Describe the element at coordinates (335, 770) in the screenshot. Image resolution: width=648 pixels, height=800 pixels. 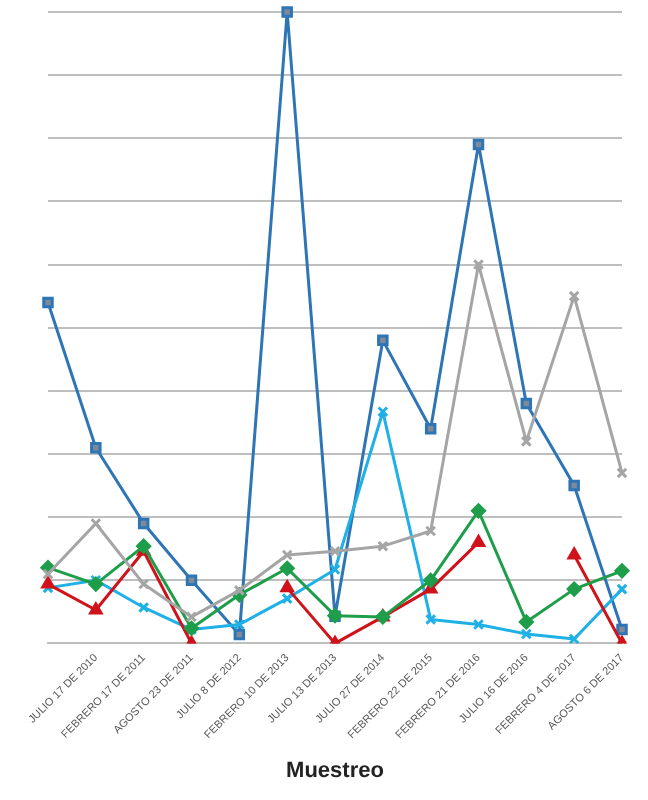
I see `x-axis-title: Muestreo` at that location.